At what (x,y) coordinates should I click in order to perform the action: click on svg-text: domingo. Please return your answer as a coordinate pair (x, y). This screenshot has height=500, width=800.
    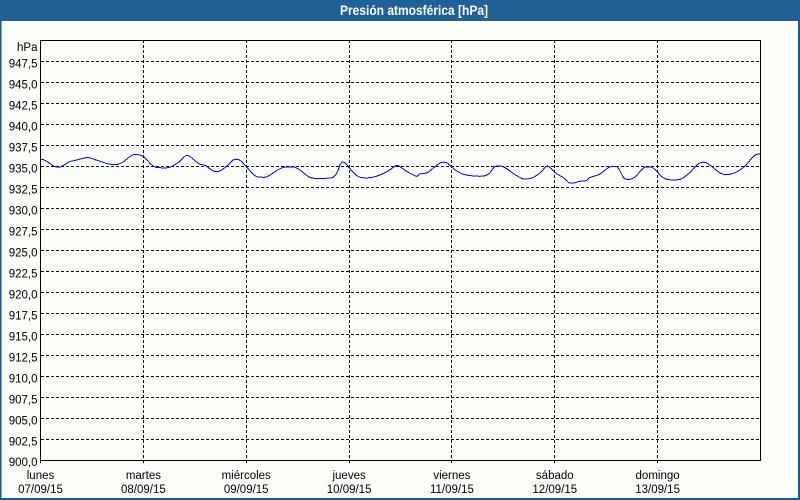
    Looking at the image, I should click on (658, 476).